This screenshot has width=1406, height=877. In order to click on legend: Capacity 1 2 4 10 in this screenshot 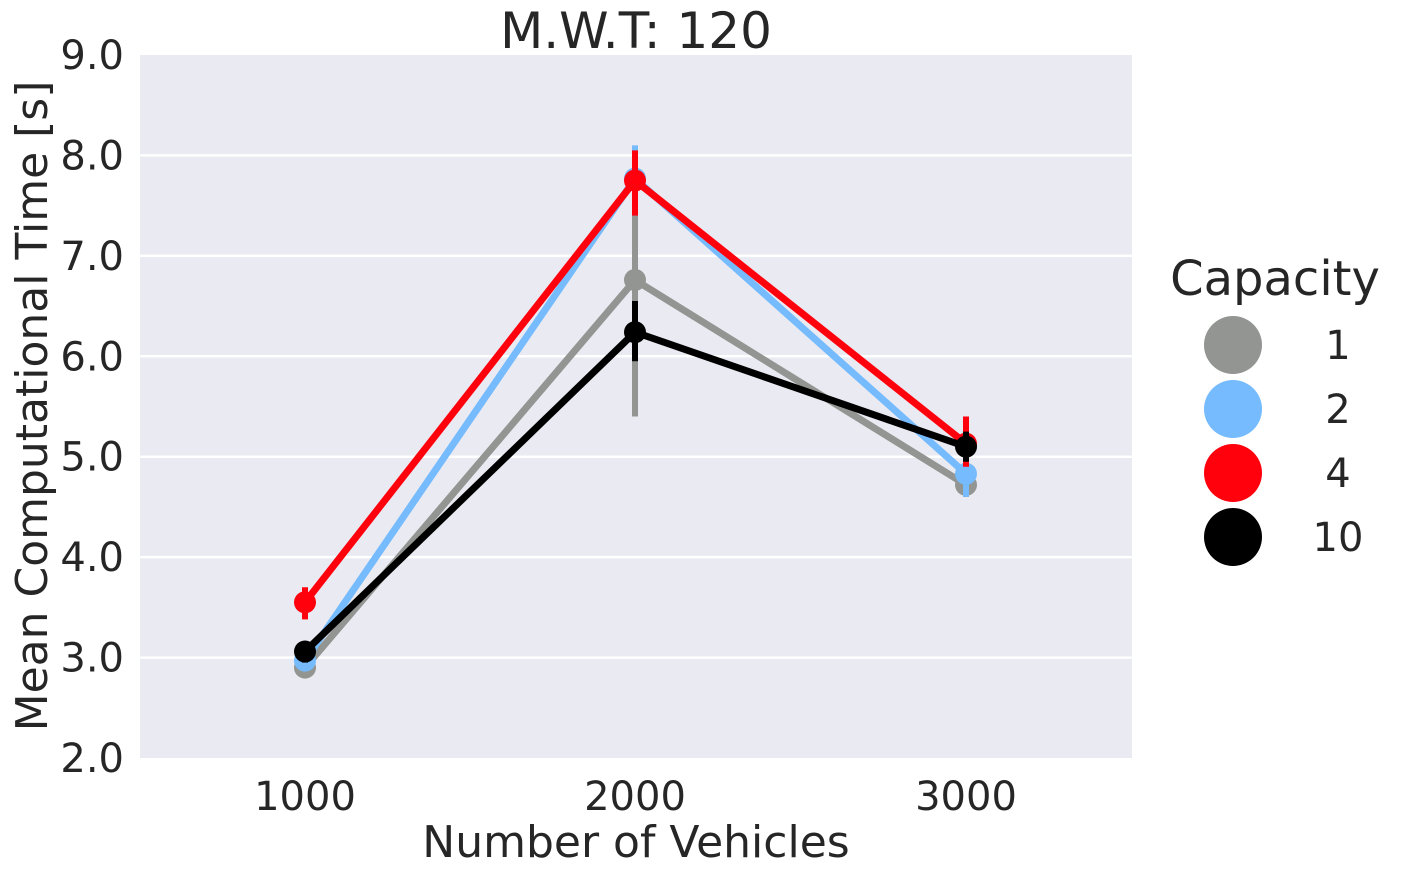, I will do `click(1275, 408)`.